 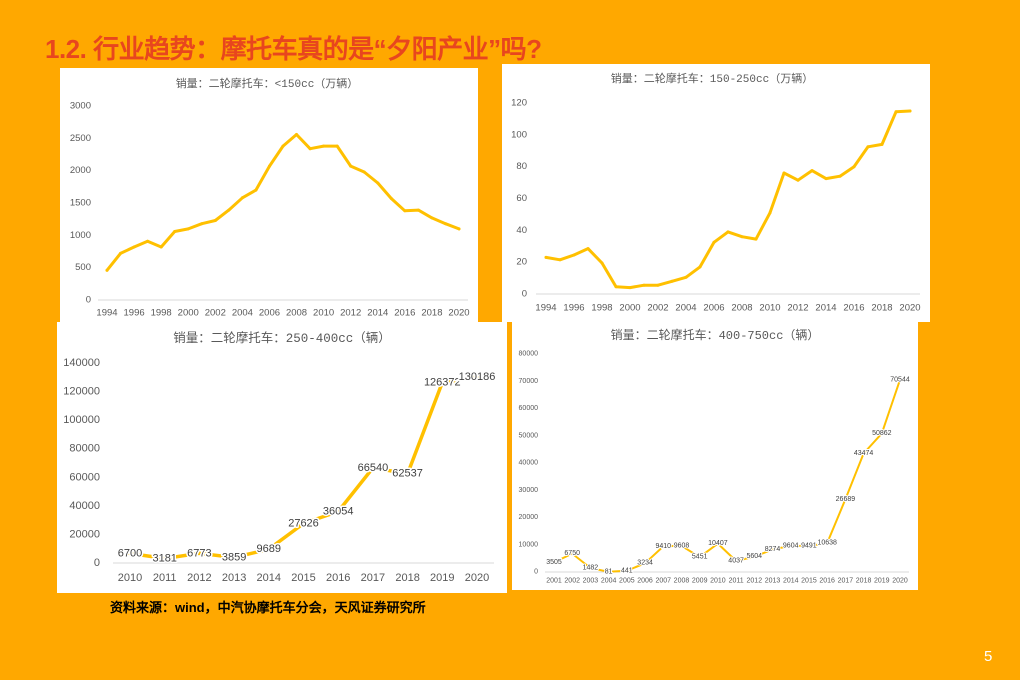 I want to click on y-tick-label: 40000, so click(x=84, y=506).